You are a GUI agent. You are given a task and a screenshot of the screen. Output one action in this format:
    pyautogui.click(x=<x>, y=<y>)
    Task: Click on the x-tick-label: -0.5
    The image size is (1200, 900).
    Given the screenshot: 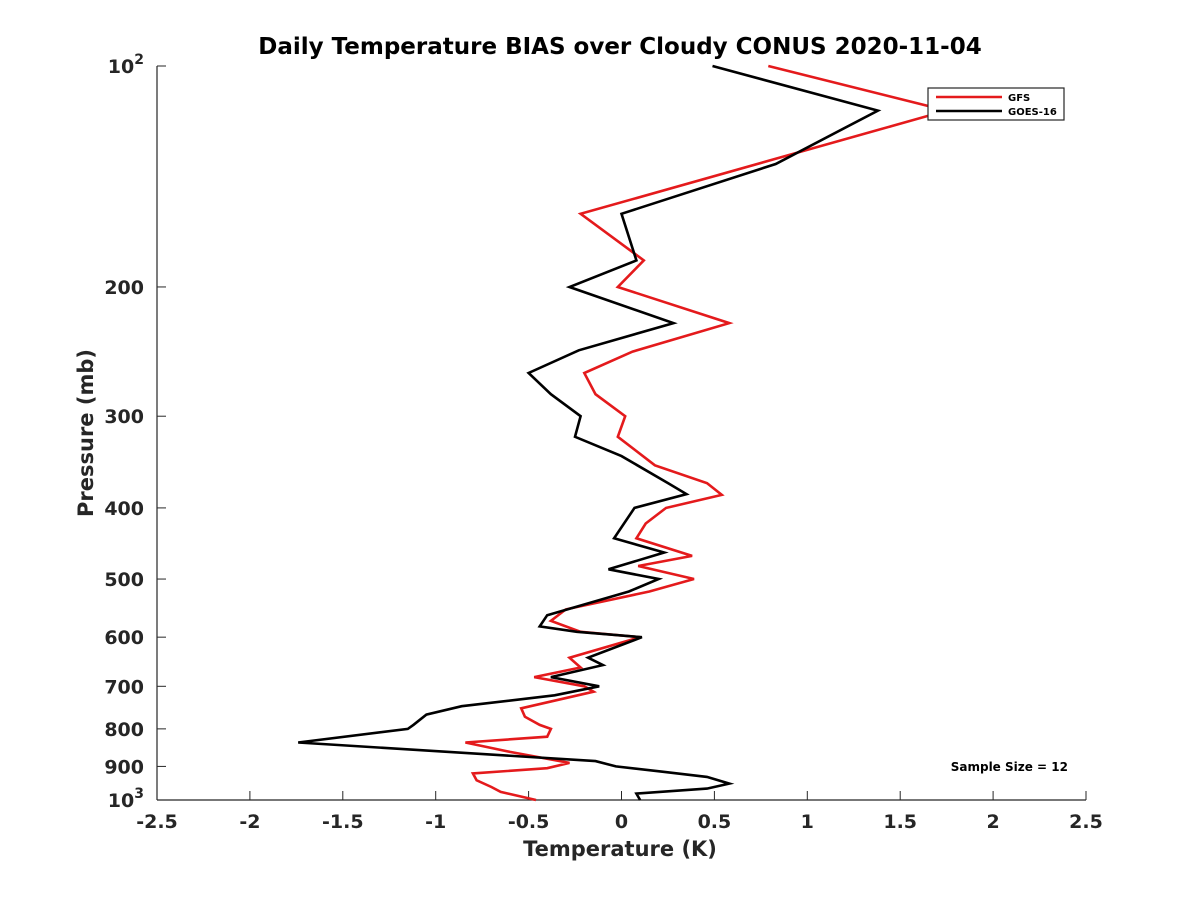 What is the action you would take?
    pyautogui.click(x=529, y=822)
    